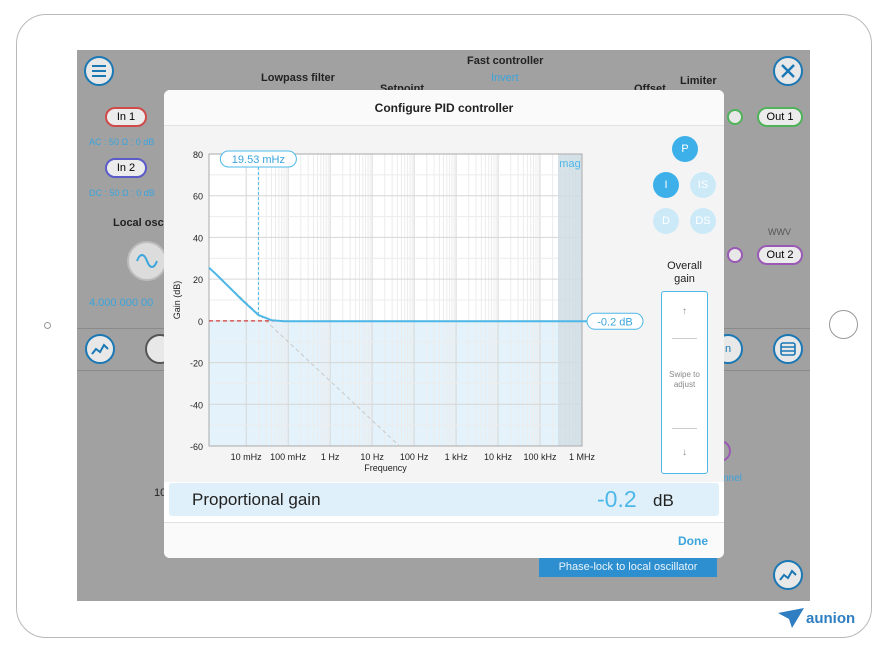 This screenshot has height=649, width=886. Describe the element at coordinates (444, 108) in the screenshot. I see `dialog-title: Configure PID controller` at that location.